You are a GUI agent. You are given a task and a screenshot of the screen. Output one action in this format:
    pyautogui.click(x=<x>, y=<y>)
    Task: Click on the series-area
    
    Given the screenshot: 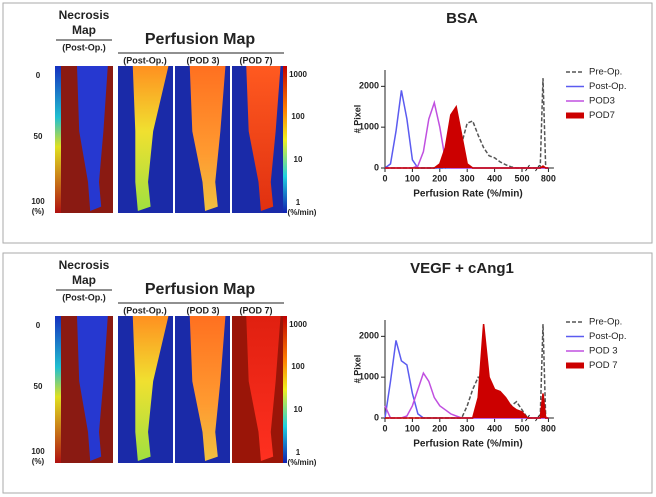 What is the action you would take?
    pyautogui.click(x=467, y=371)
    